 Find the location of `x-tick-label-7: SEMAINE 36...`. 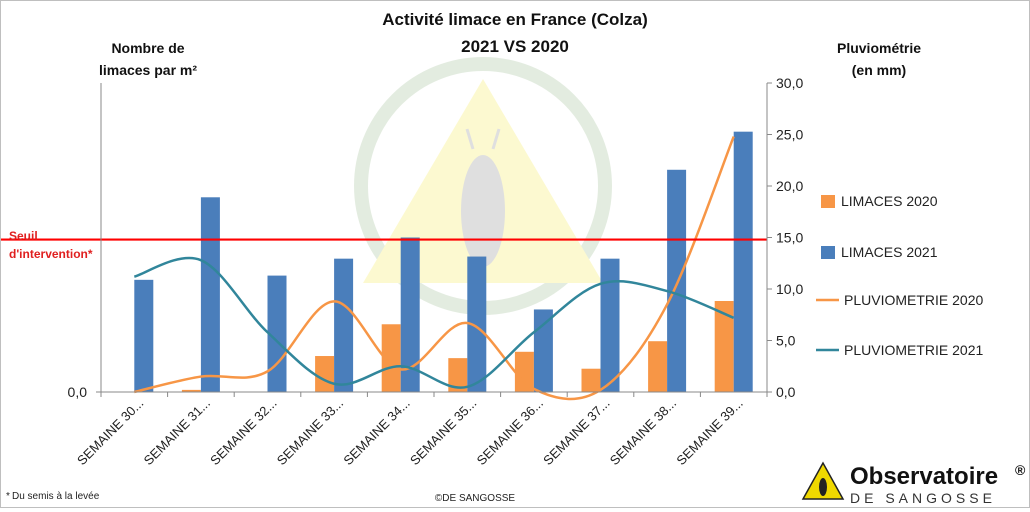

x-tick-label-7: SEMAINE 36... is located at coordinates (510, 432).